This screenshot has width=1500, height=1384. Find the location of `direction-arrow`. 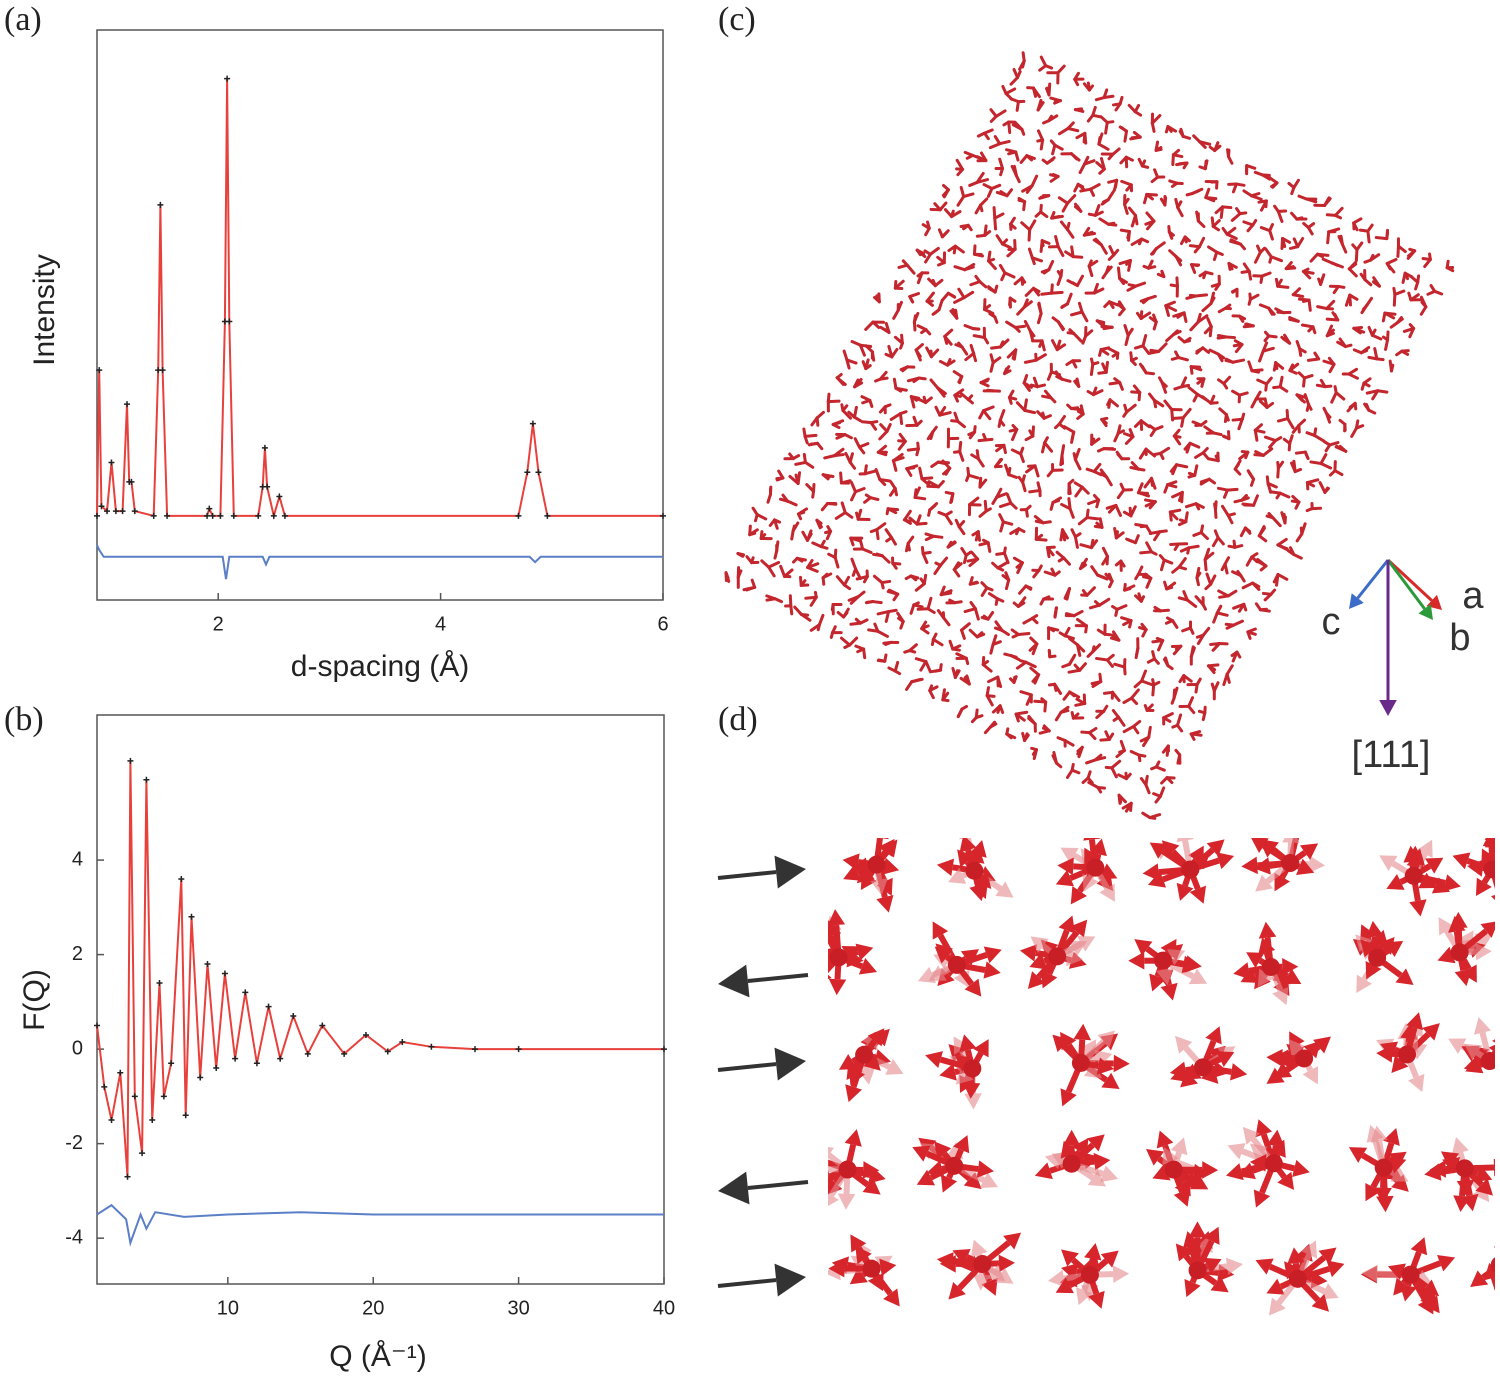

direction-arrow is located at coordinates (747, 1283).